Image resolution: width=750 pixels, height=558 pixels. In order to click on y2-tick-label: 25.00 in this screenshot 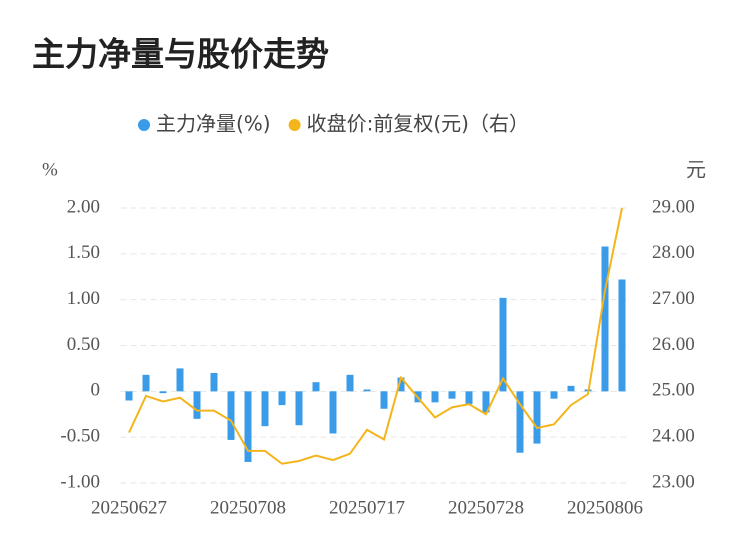, I will do `click(673, 390)`.